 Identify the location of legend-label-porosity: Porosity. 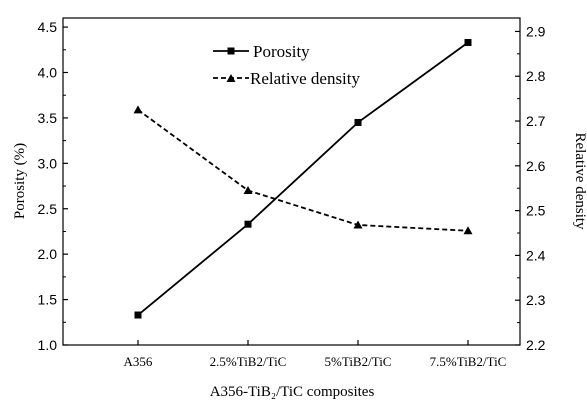
(281, 51).